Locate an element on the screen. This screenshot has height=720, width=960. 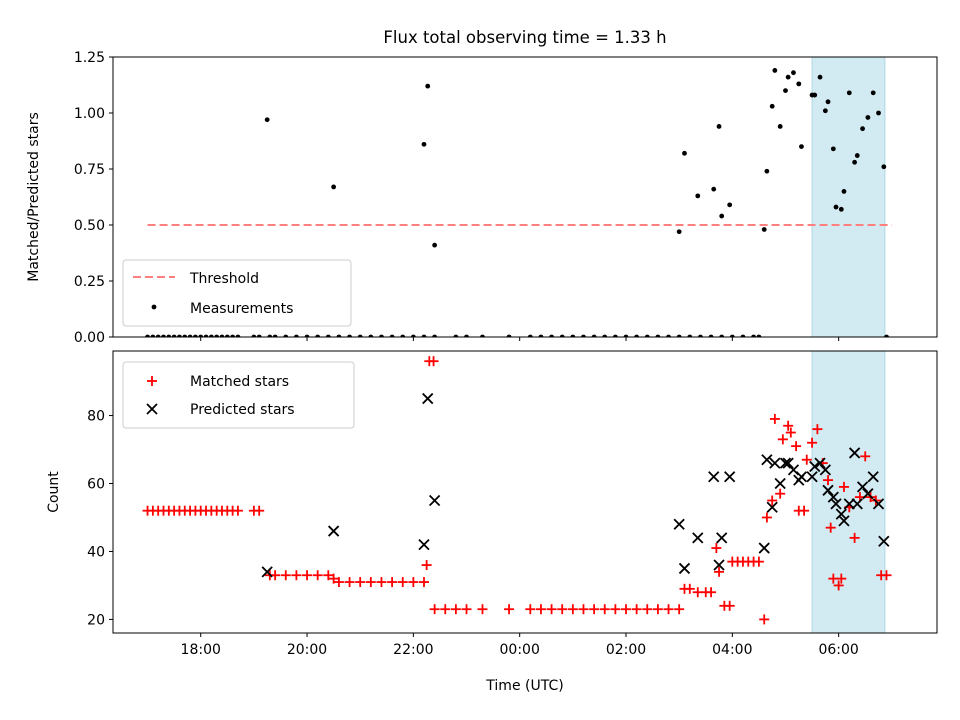
legend-predicted-swatch is located at coordinates (152, 409).